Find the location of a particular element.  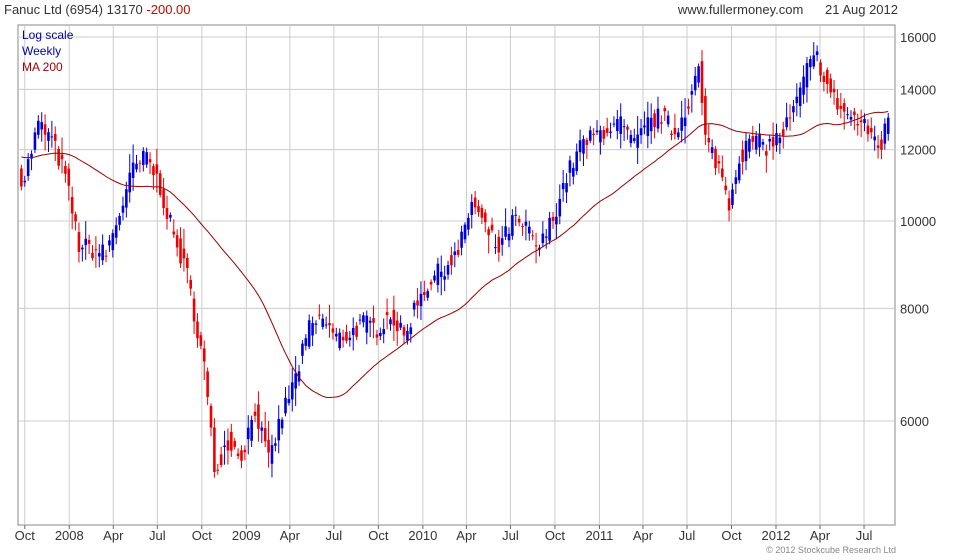

x-tick-label: 2010 is located at coordinates (422, 535).